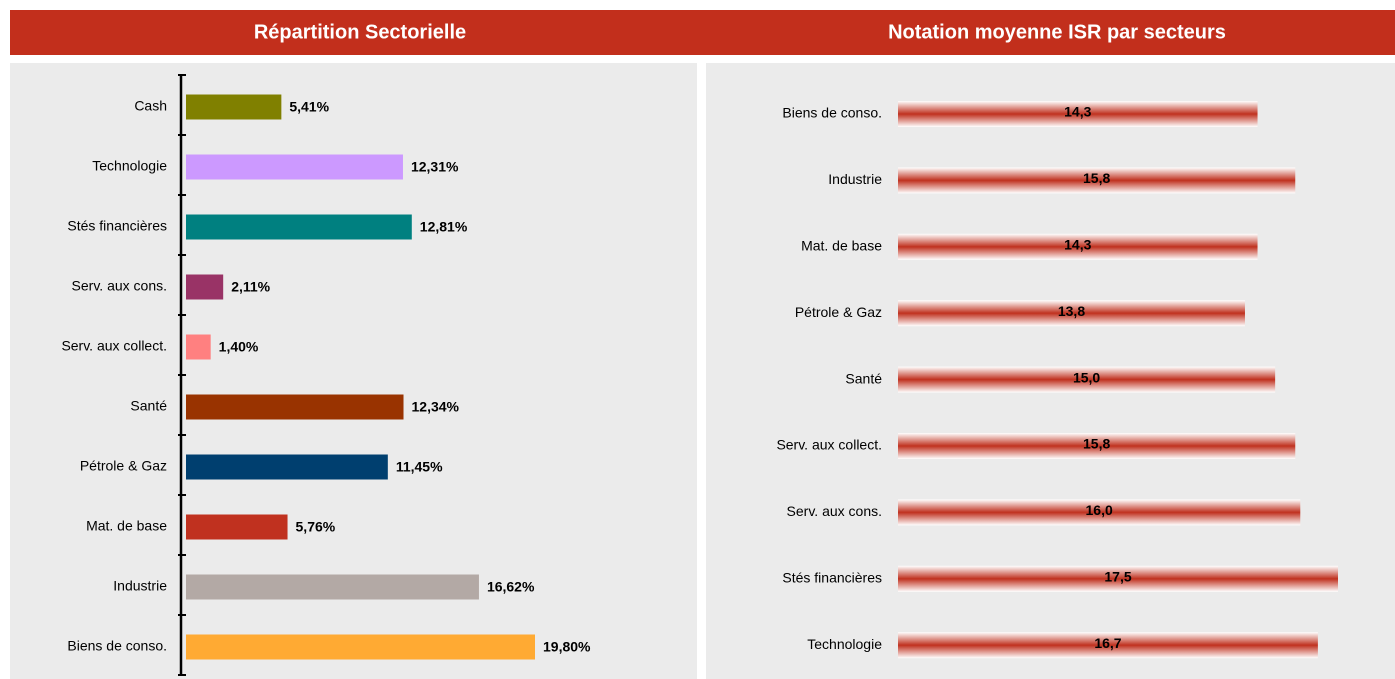  I want to click on value-label: 15,0, so click(1086, 377).